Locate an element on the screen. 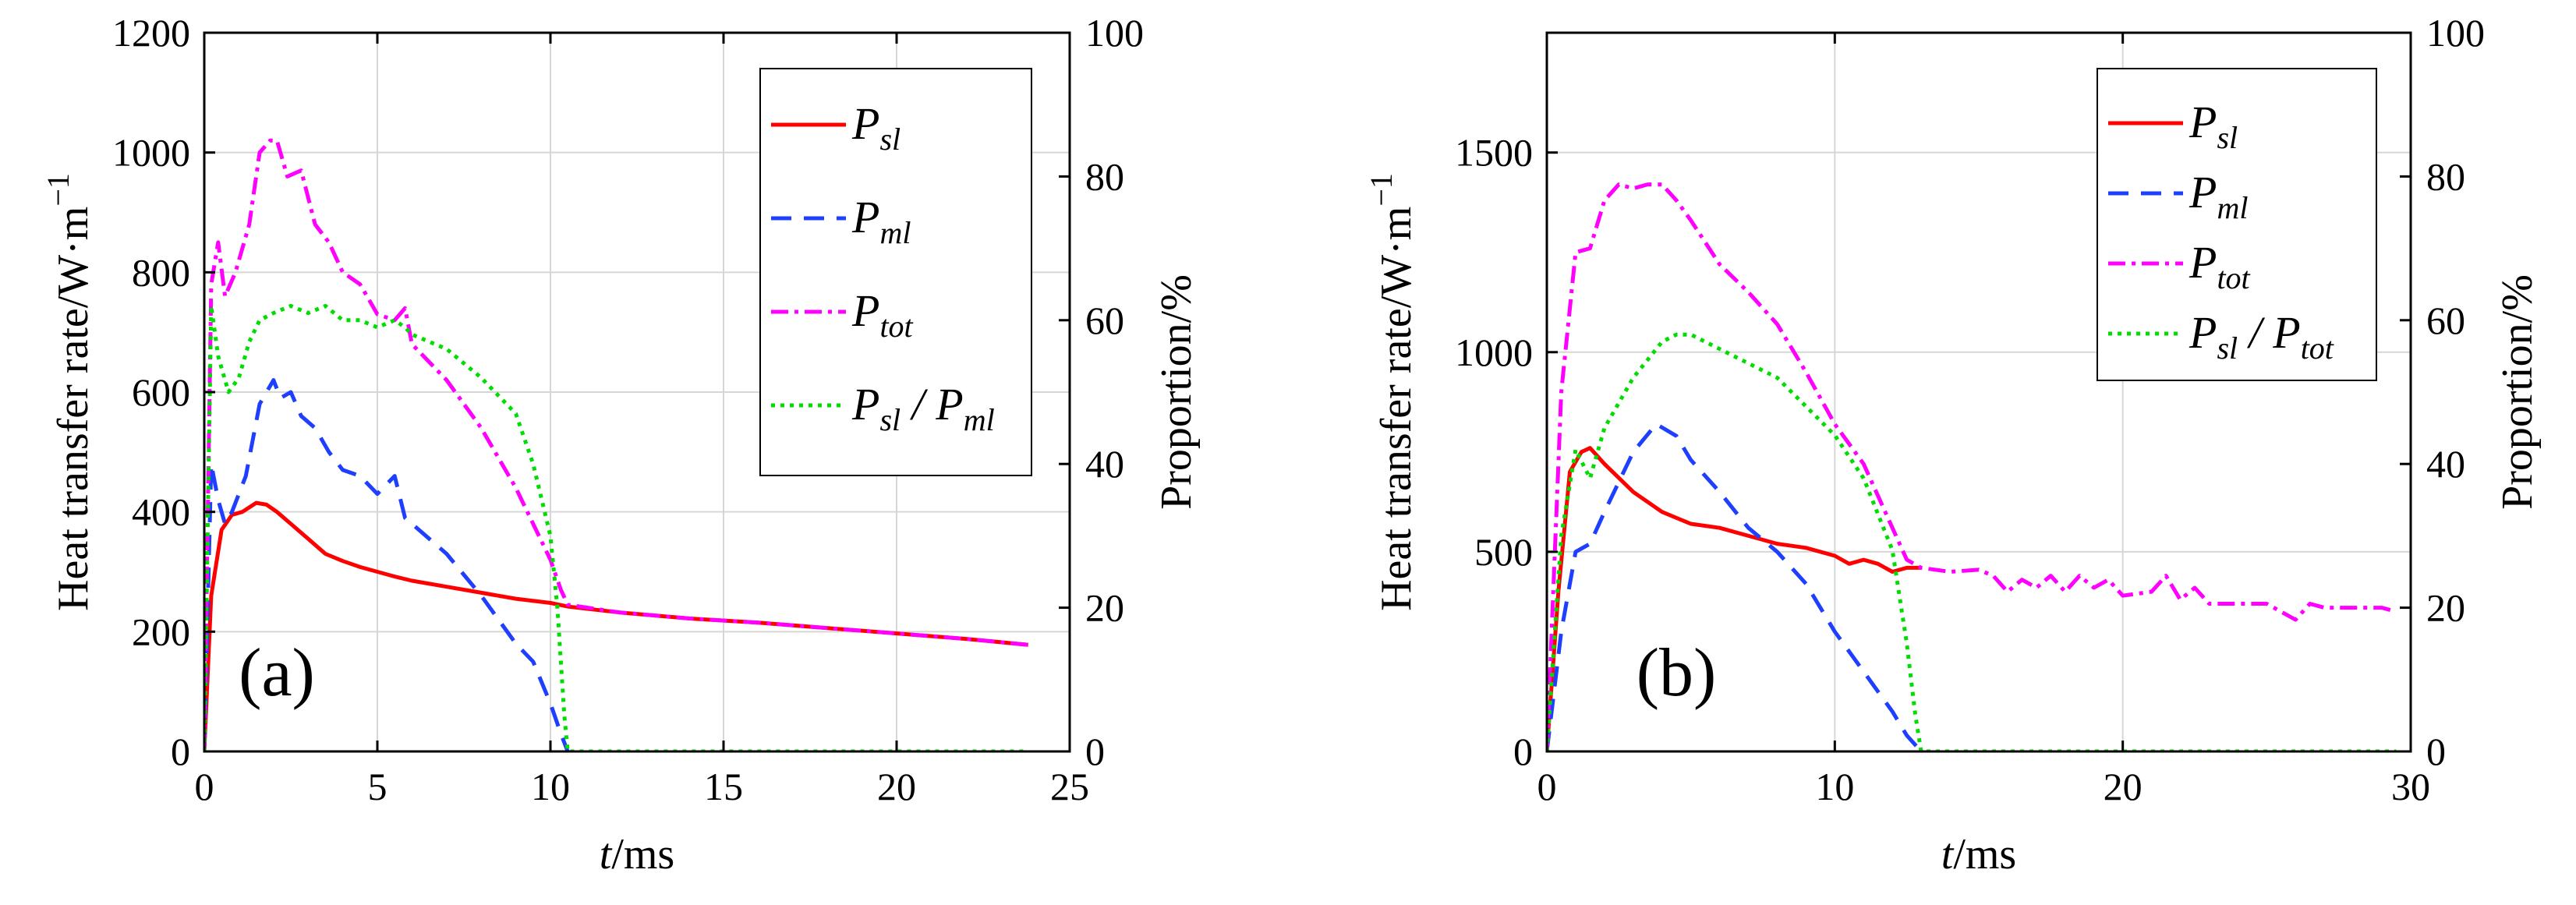  y-tick-label: 1500 is located at coordinates (1494, 153).